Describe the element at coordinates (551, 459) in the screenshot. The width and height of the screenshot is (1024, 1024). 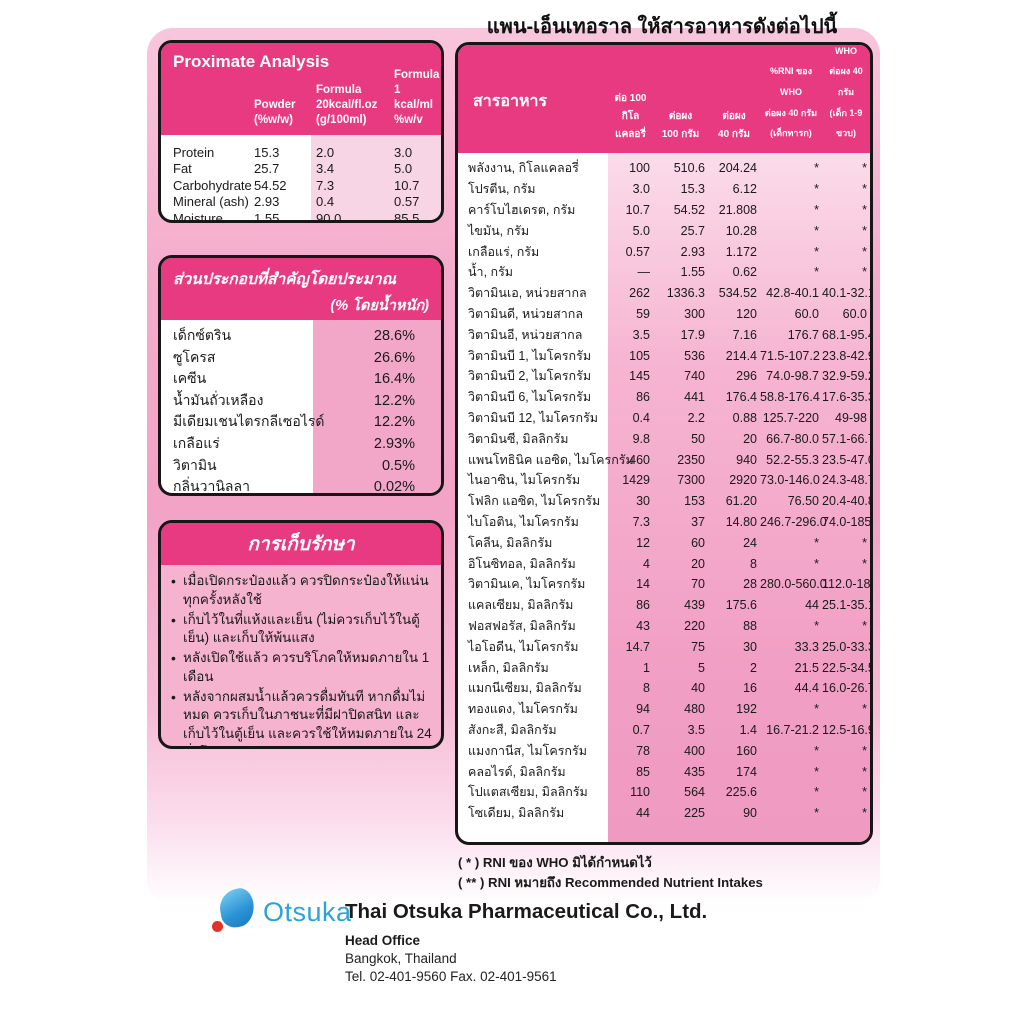
I see `nutrient-name: แพนโทธินิค แอซิด, ไมโครกรัม` at that location.